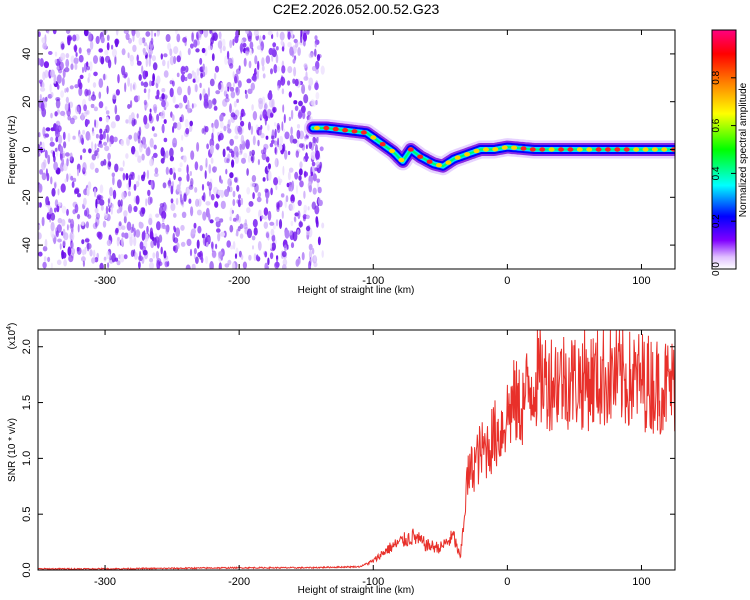 This screenshot has width=750, height=600. What do you see at coordinates (27, 149) in the screenshot?
I see `spectrogram-y-tick-label: 0` at bounding box center [27, 149].